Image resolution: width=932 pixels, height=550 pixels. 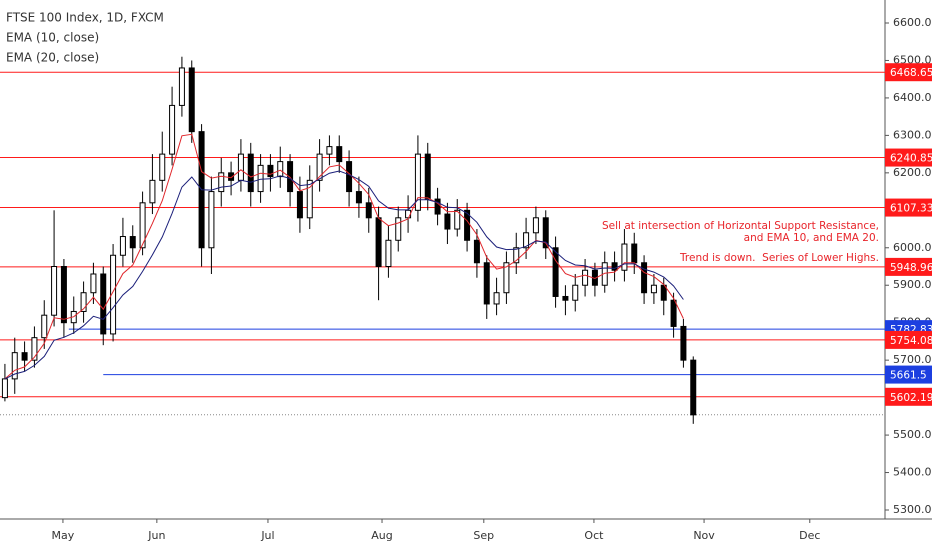 What do you see at coordinates (911, 73) in the screenshot?
I see `level-label: 6468.65` at bounding box center [911, 73].